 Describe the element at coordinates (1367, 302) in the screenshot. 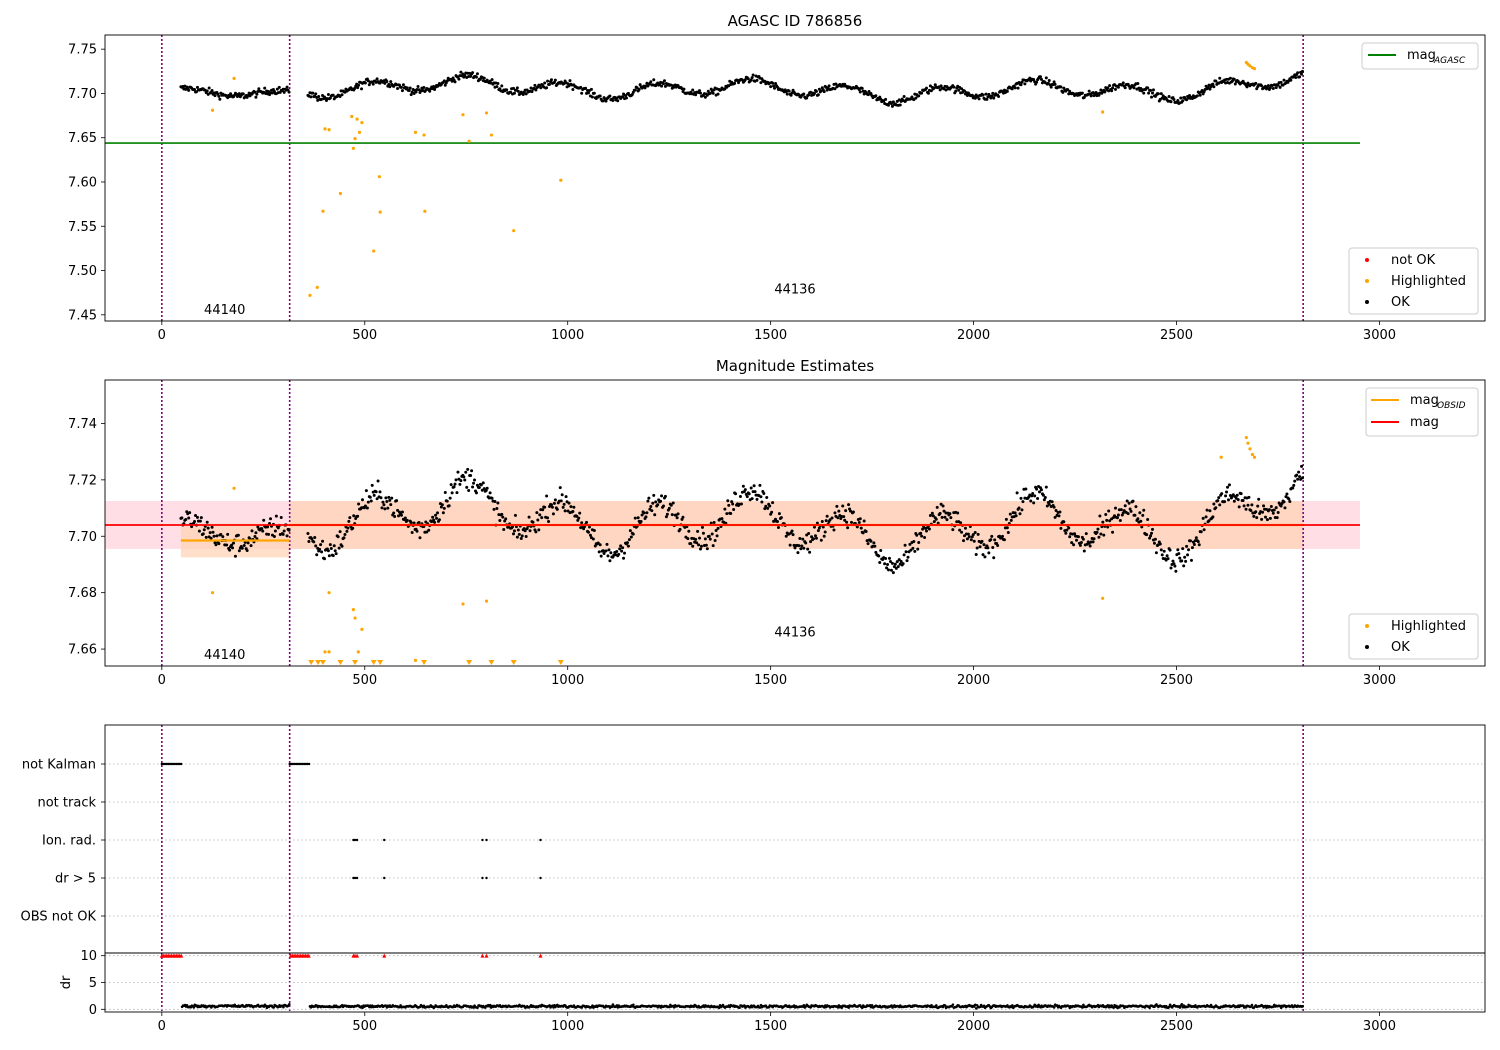

I see `legend-ok-marker` at that location.